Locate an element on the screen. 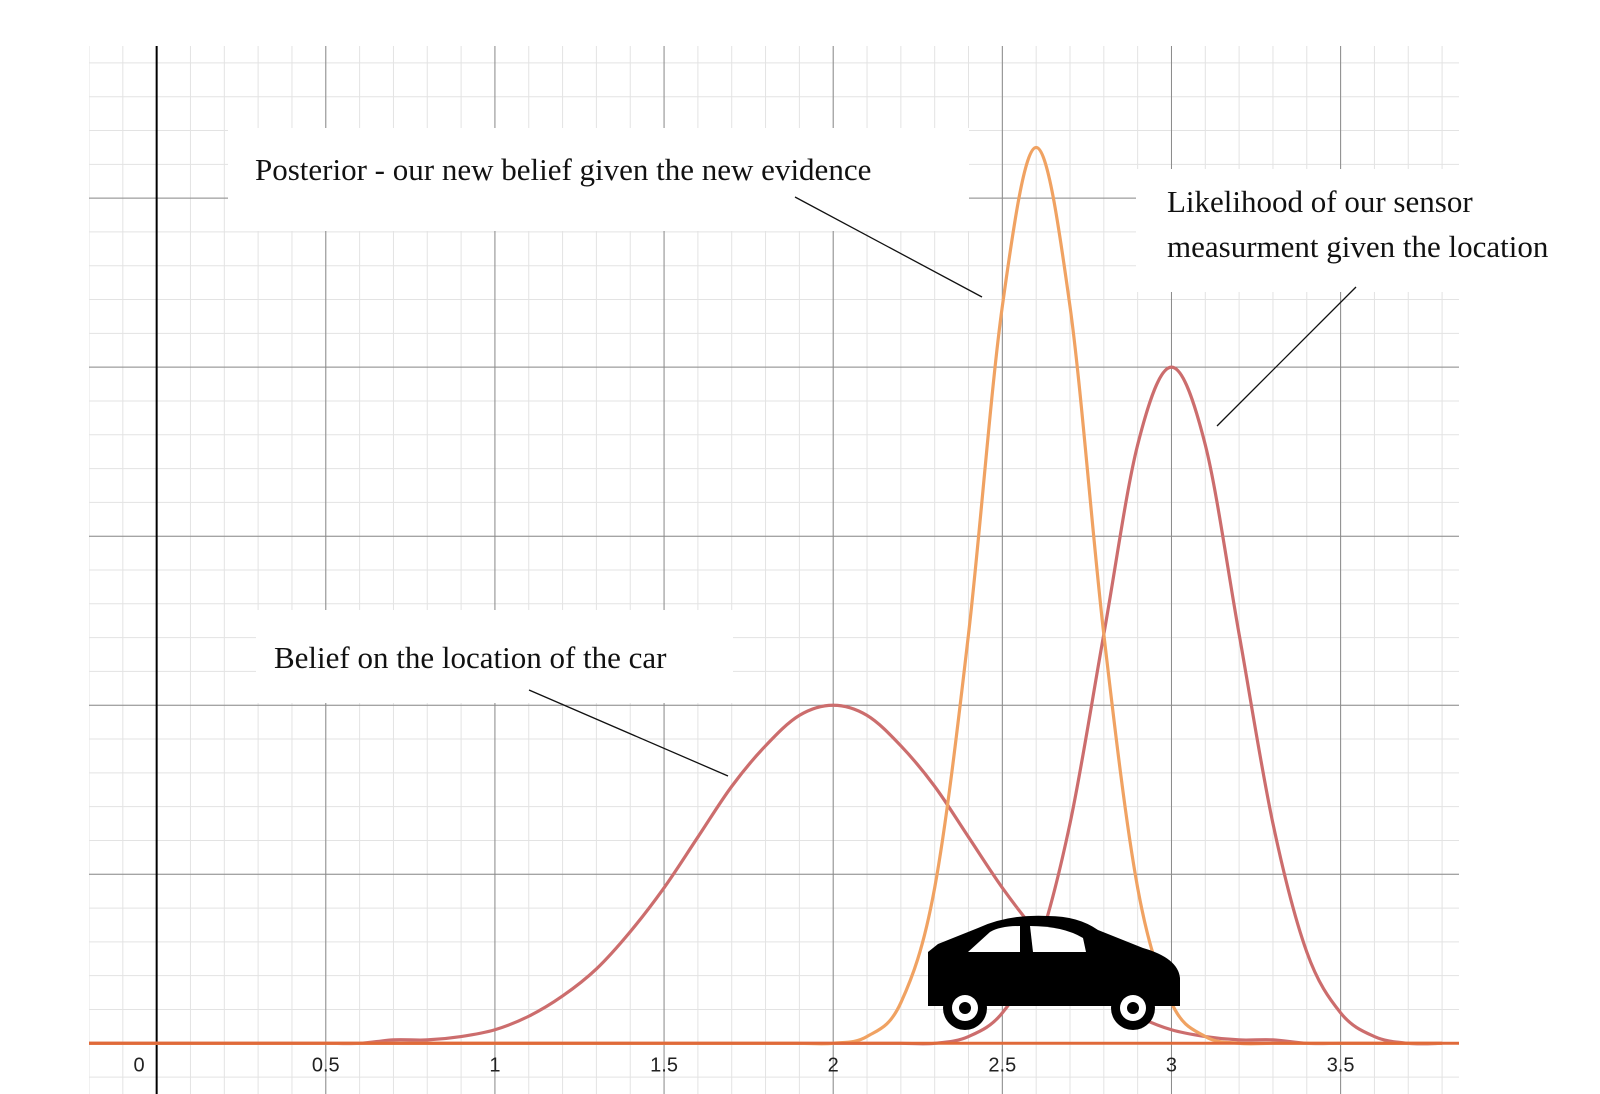 The image size is (1600, 1094). annotation: measurment given the location is located at coordinates (1358, 246).